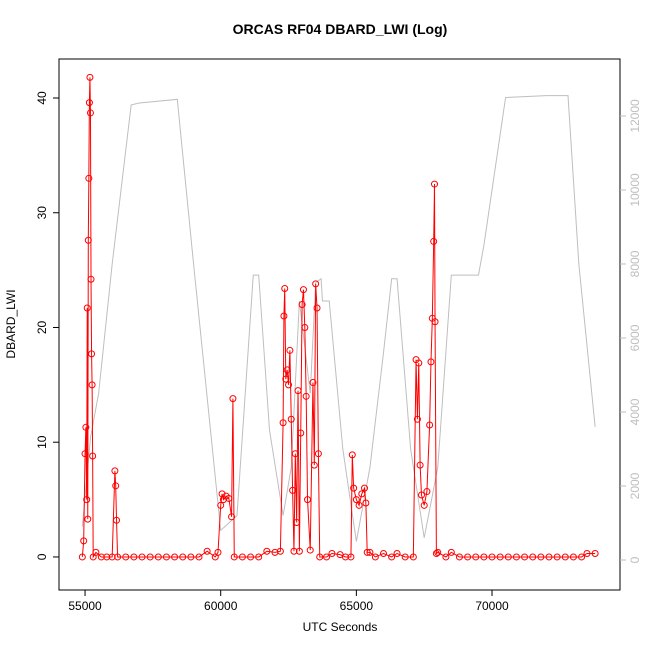 Image resolution: width=650 pixels, height=650 pixels. What do you see at coordinates (635, 116) in the screenshot?
I see `y2-tick-label: 12000` at bounding box center [635, 116].